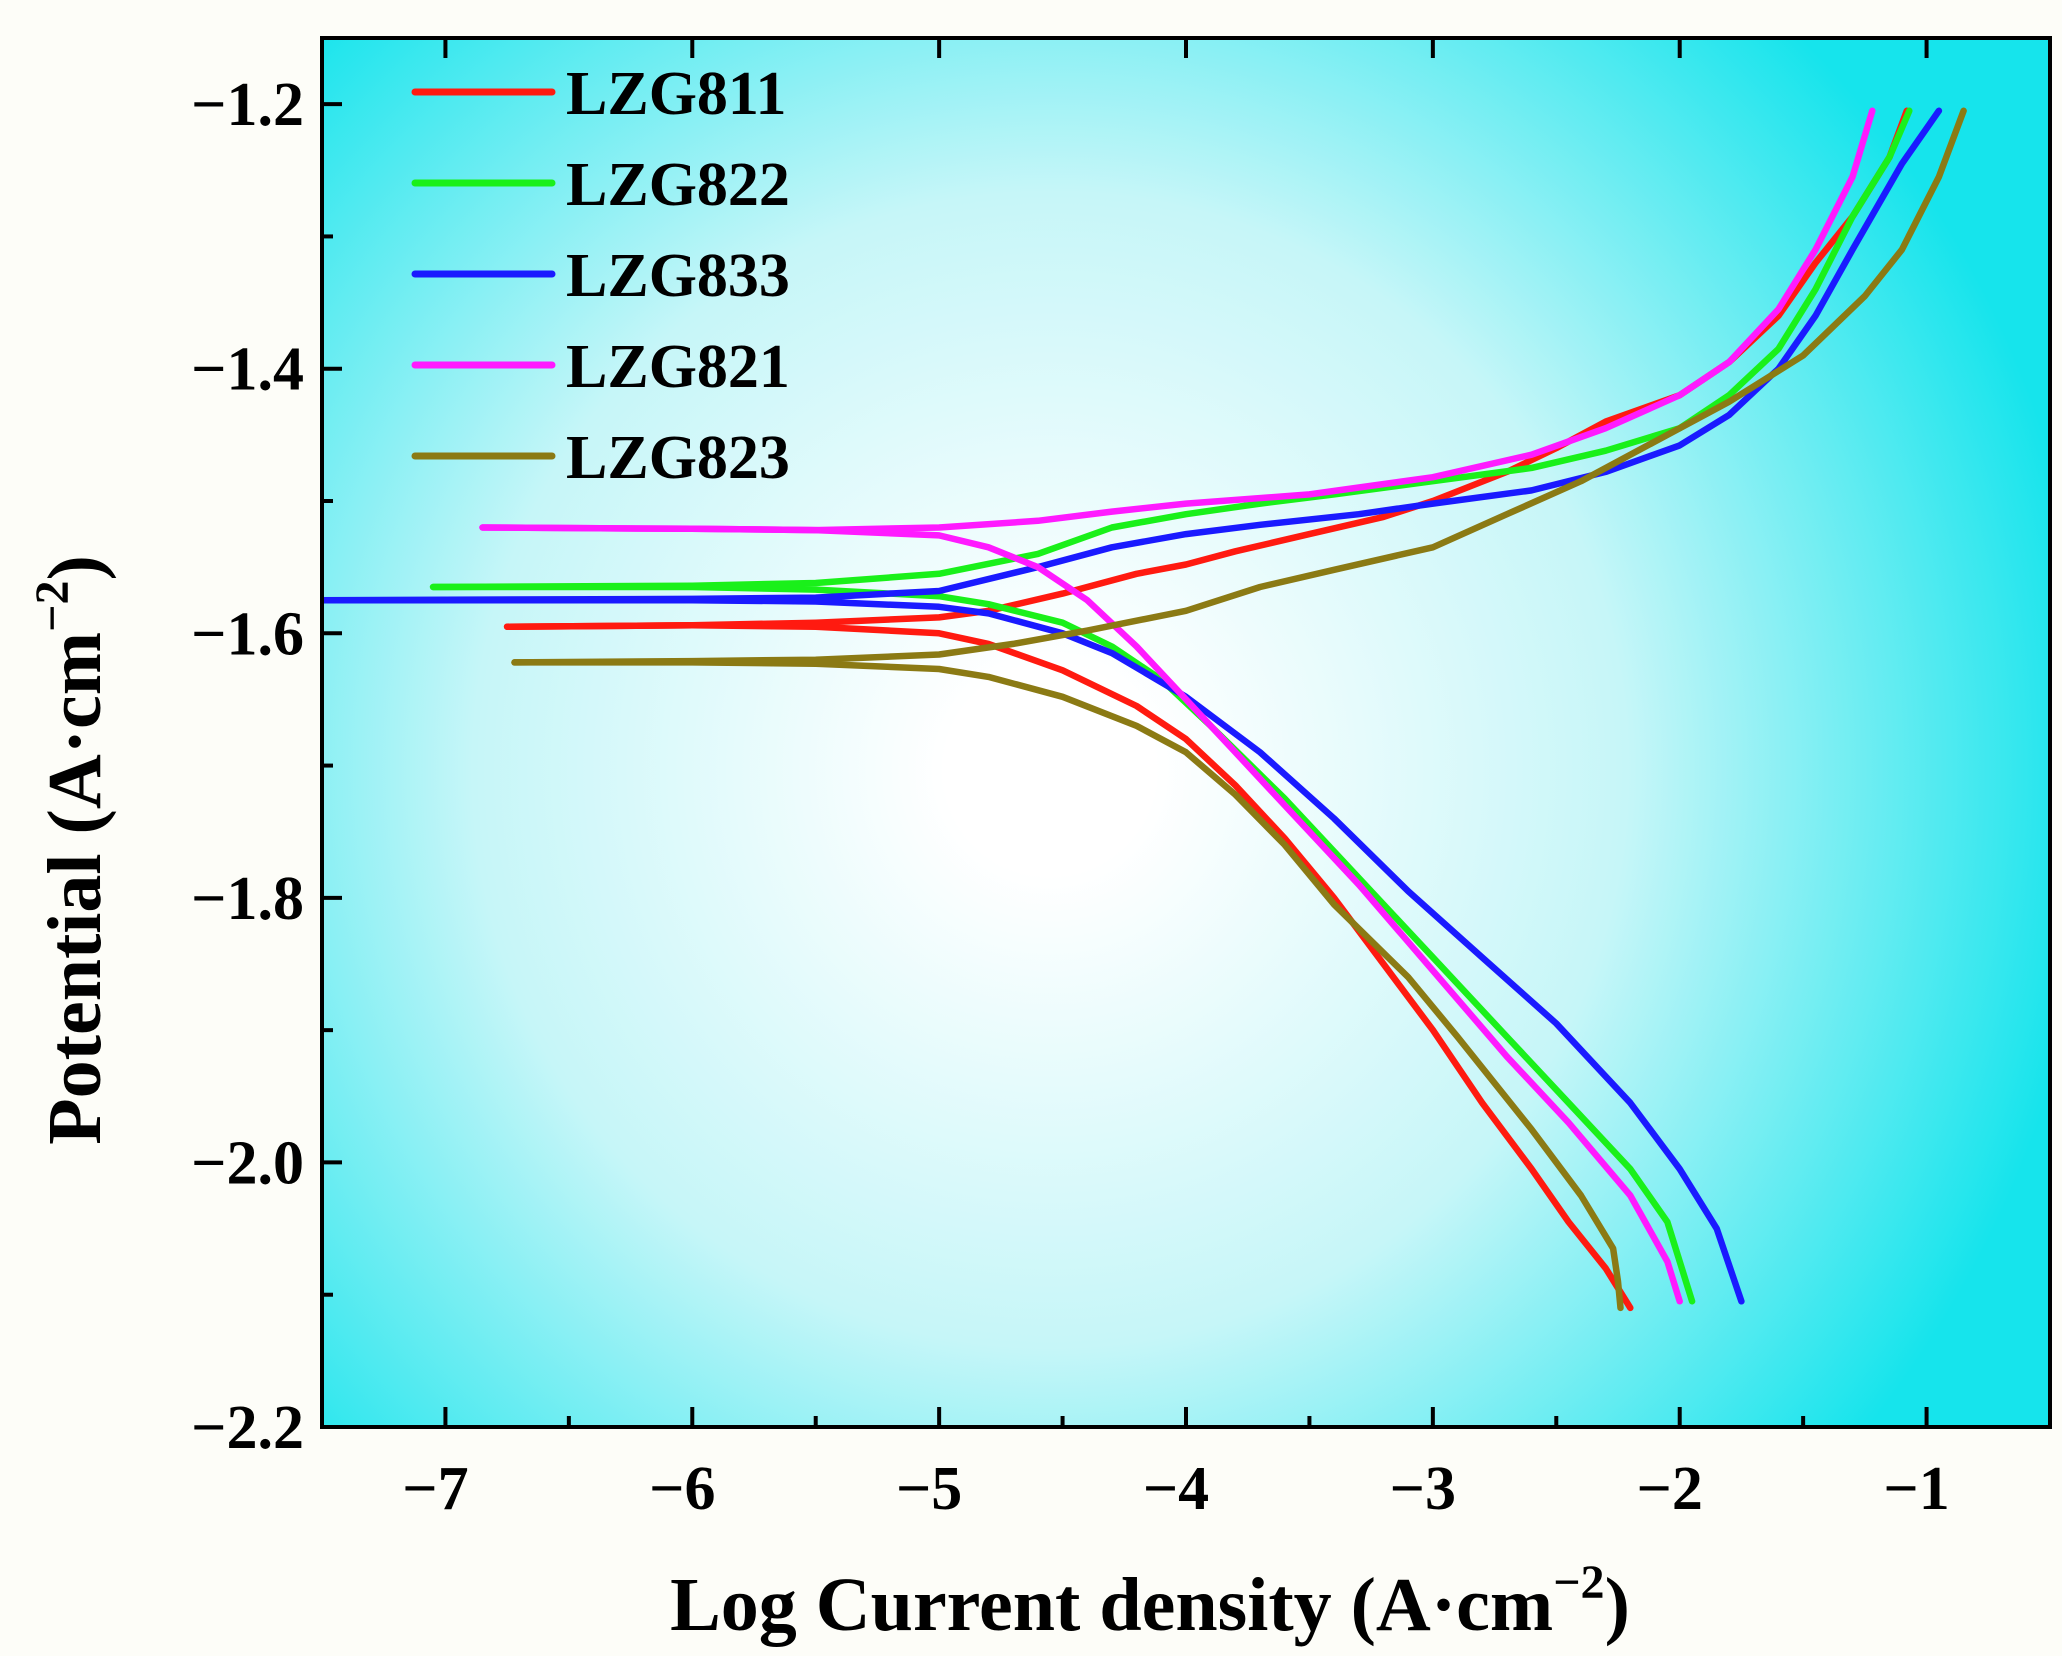  I want to click on x-axis-title: Log Current density (A·cm−2), so click(1150, 1601).